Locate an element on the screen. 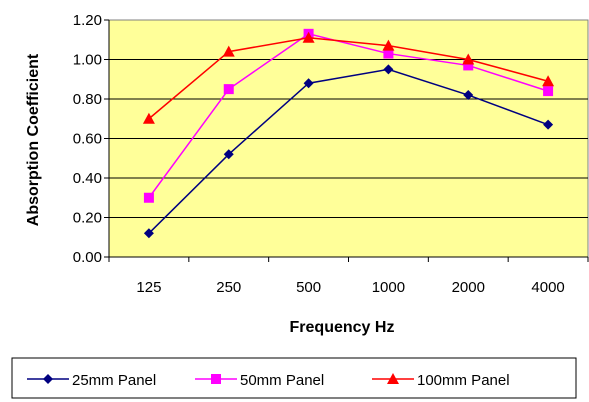 The image size is (589, 402). y-axis-title: Absorption Coefficient is located at coordinates (33, 139).